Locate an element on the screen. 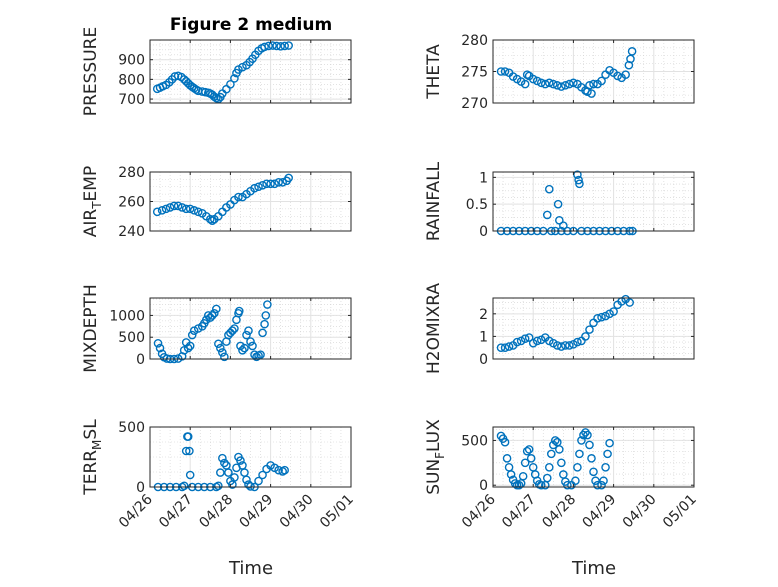 The width and height of the screenshot is (778, 587). y-tick-label: 2 is located at coordinates (483, 315).